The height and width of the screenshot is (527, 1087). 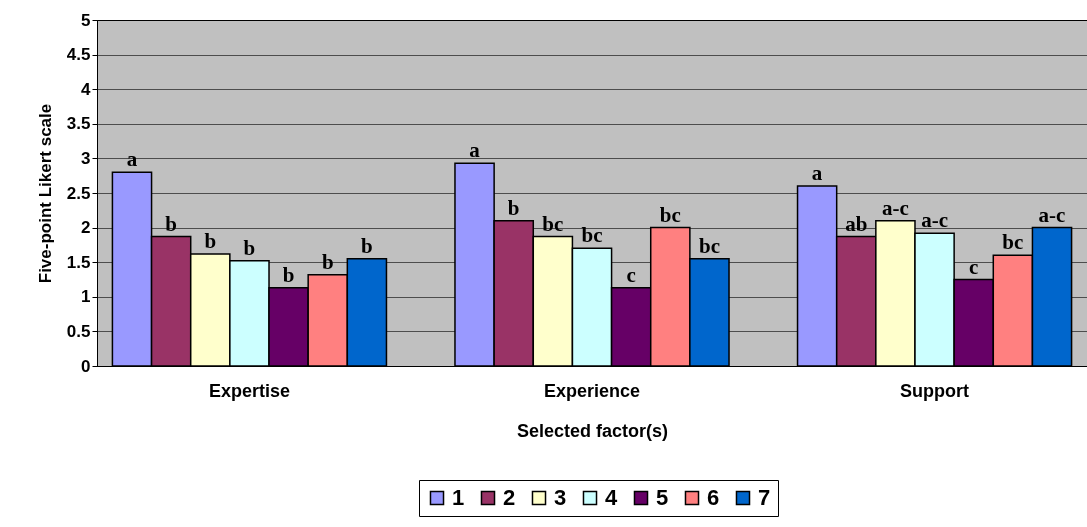 I want to click on legend-label: 7, so click(x=764, y=497).